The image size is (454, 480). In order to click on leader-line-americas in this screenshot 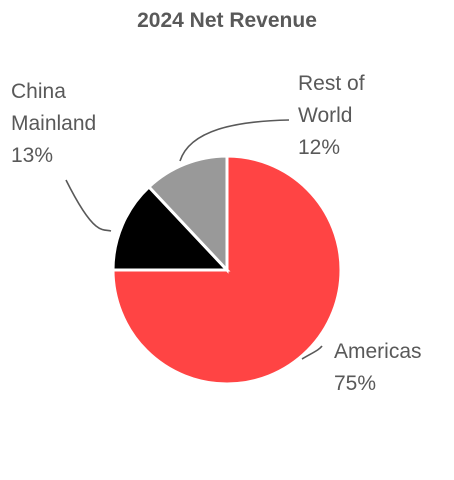, I will do `click(312, 352)`.